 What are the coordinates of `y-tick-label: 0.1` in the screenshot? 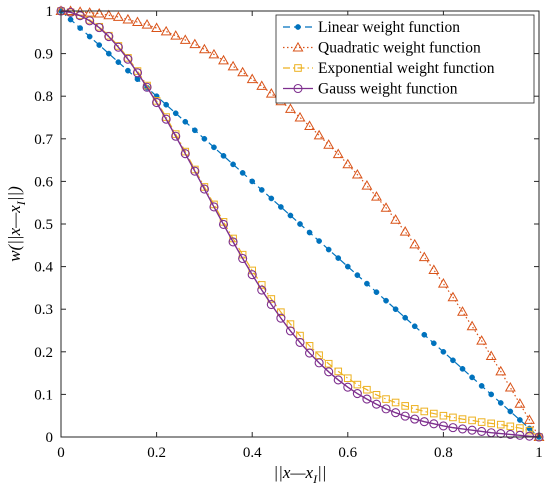 It's located at (43, 395).